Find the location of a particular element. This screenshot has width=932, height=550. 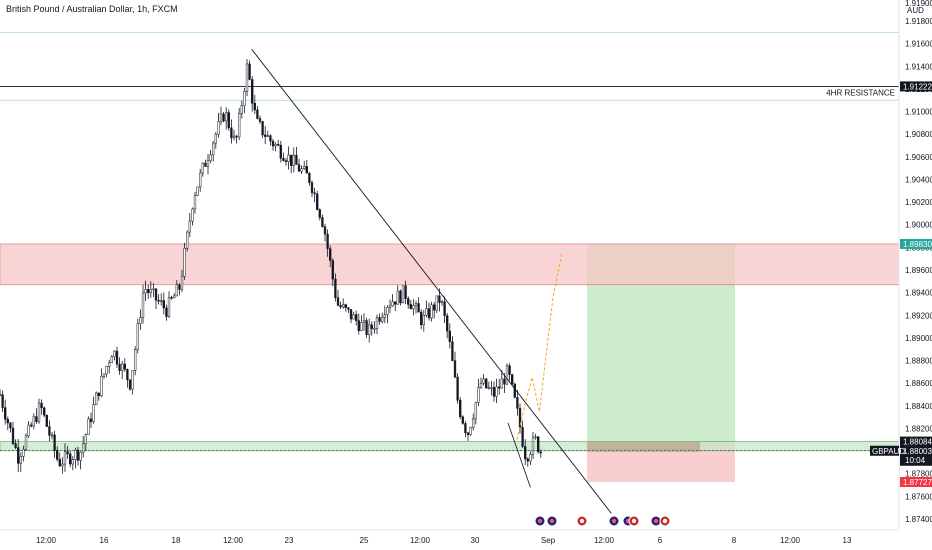

x-tick-label: Sep is located at coordinates (548, 540).